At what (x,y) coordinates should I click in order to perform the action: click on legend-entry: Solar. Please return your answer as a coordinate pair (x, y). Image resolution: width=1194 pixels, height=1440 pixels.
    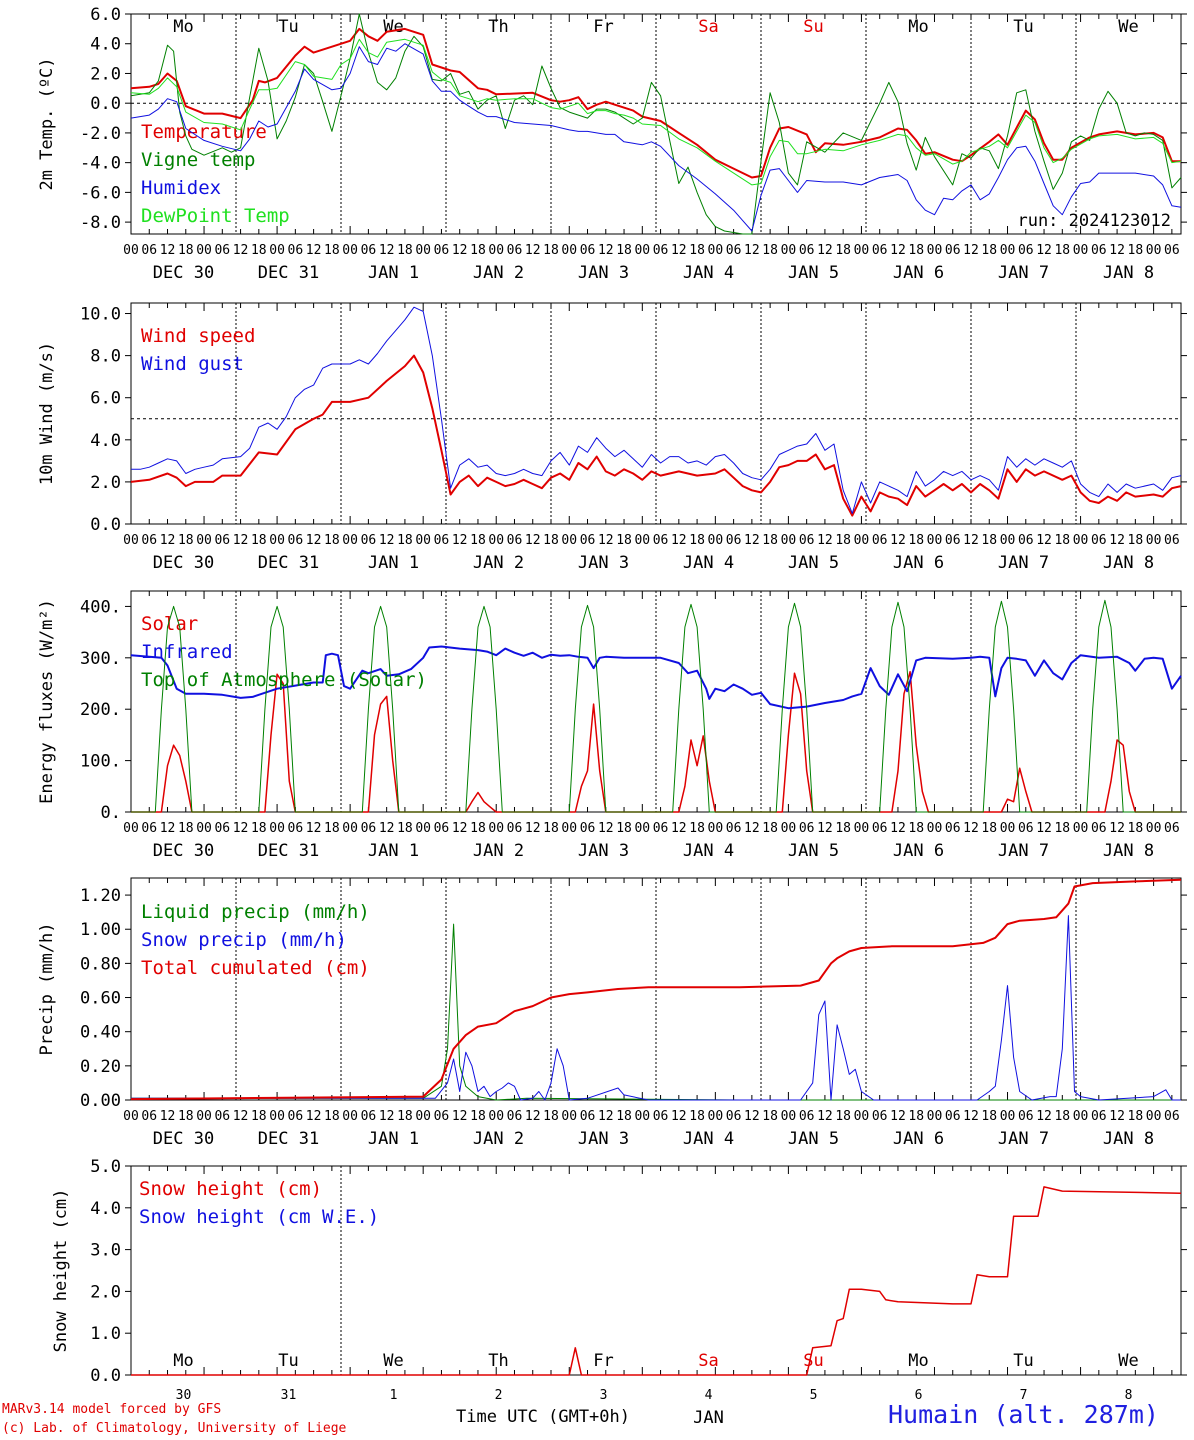
    Looking at the image, I should click on (169, 624).